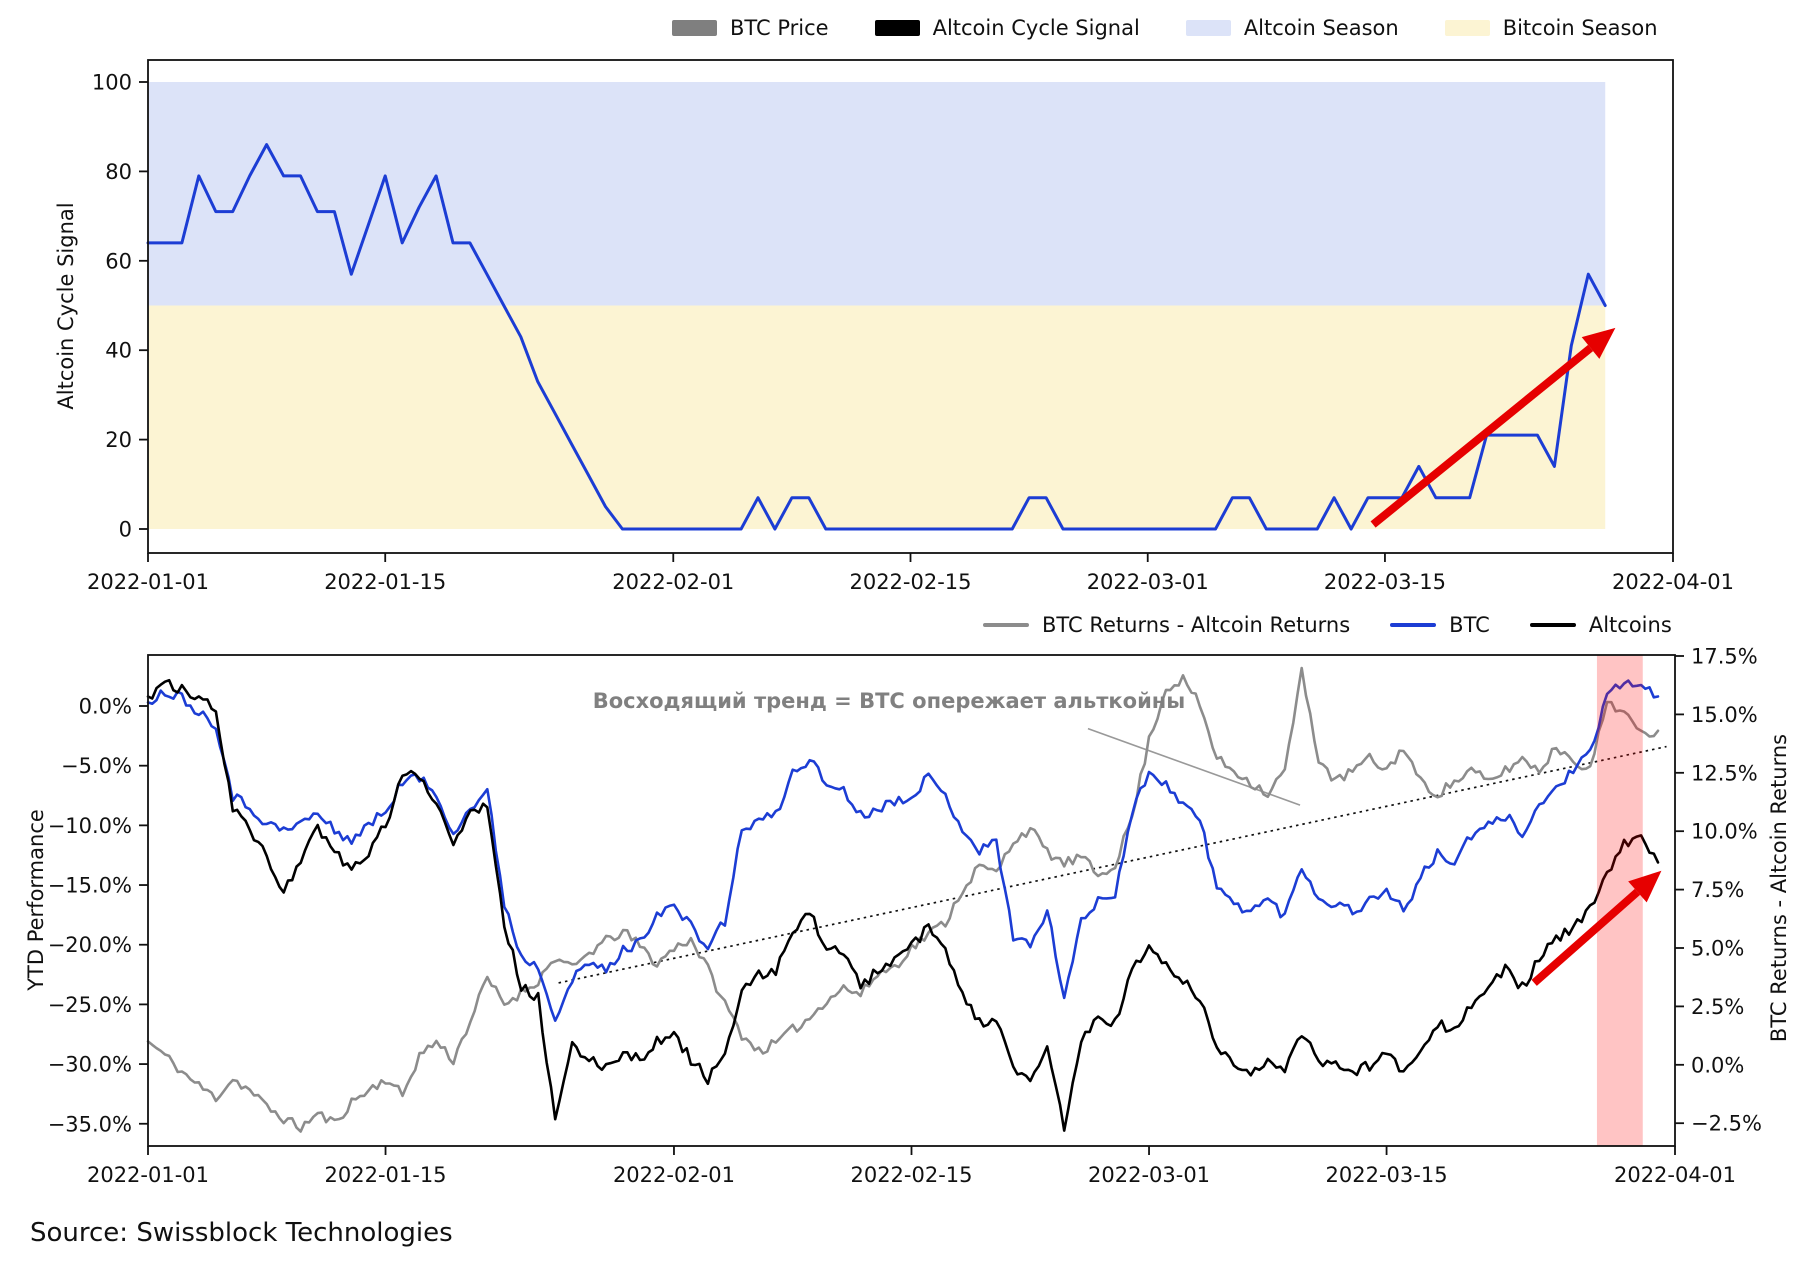  What do you see at coordinates (1724, 657) in the screenshot?
I see `svg-text: 17.5%` at bounding box center [1724, 657].